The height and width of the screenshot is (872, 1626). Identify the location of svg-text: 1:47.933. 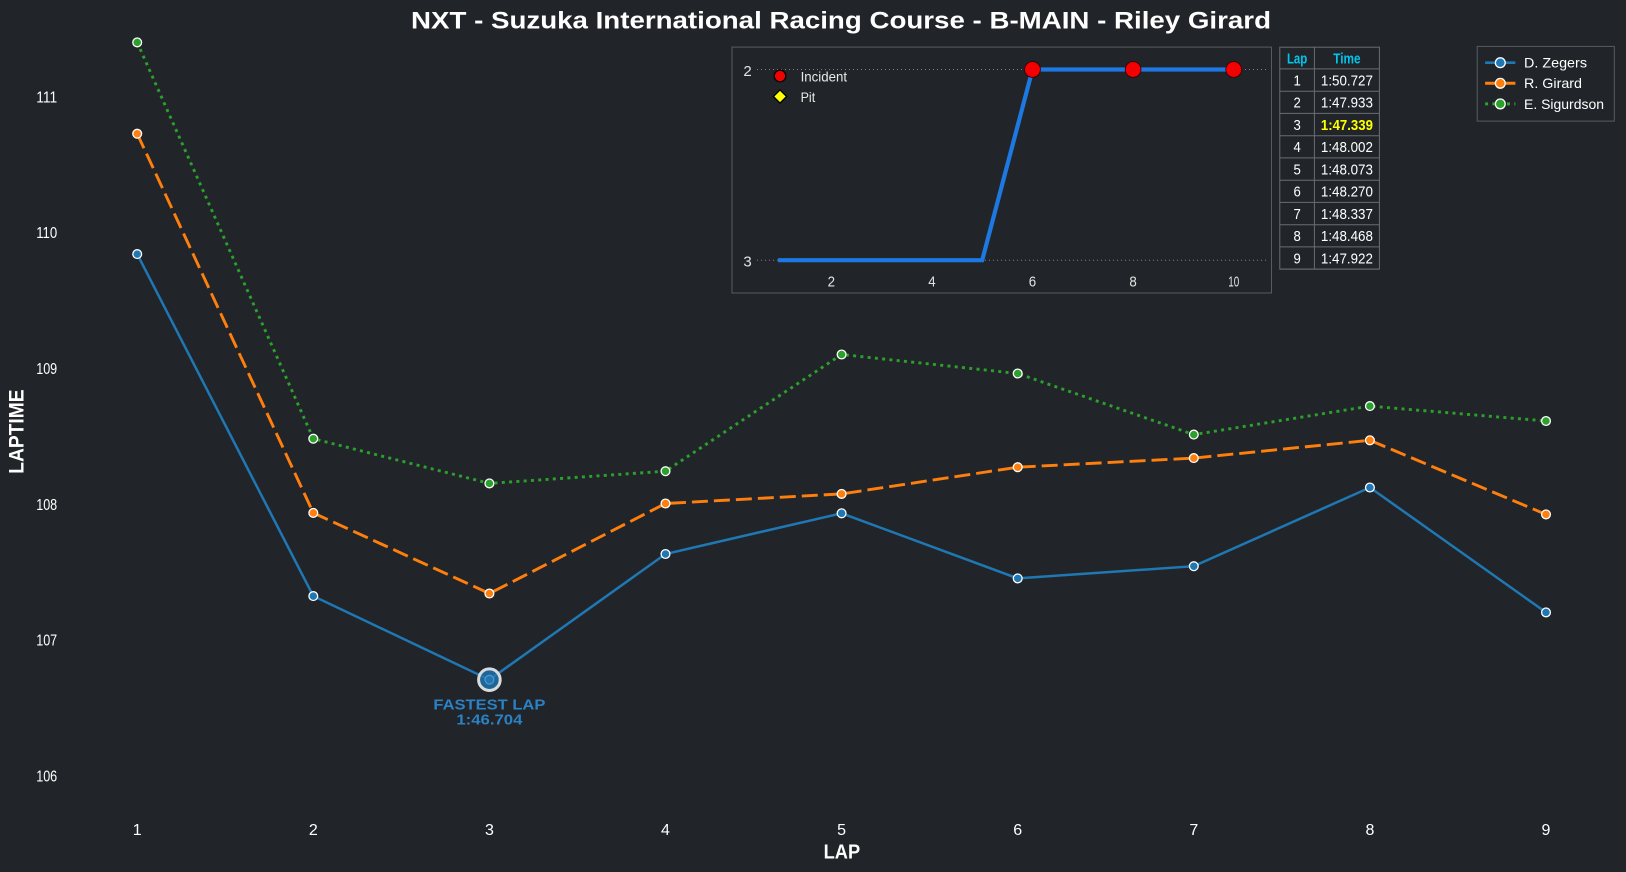
(1347, 103).